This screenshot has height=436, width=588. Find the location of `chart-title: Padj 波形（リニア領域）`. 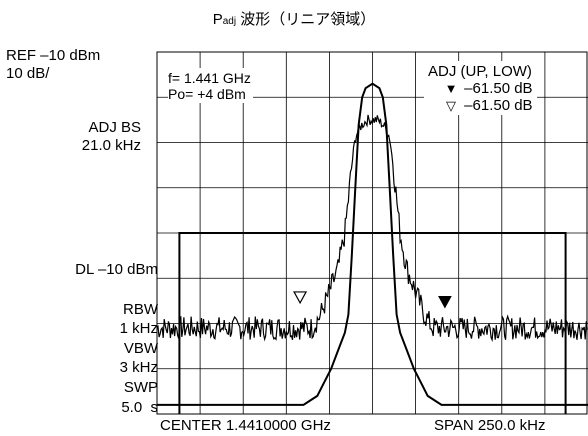

chart-title: Padj 波形（リニア領域） is located at coordinates (294, 18).